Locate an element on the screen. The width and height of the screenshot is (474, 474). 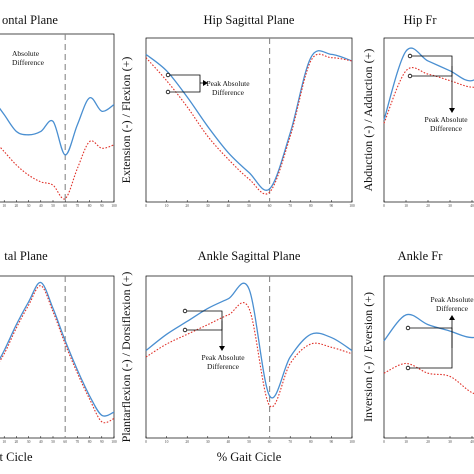
y-axis-label: Inversion (-) / Eversion (+) is located at coordinates (368, 357).